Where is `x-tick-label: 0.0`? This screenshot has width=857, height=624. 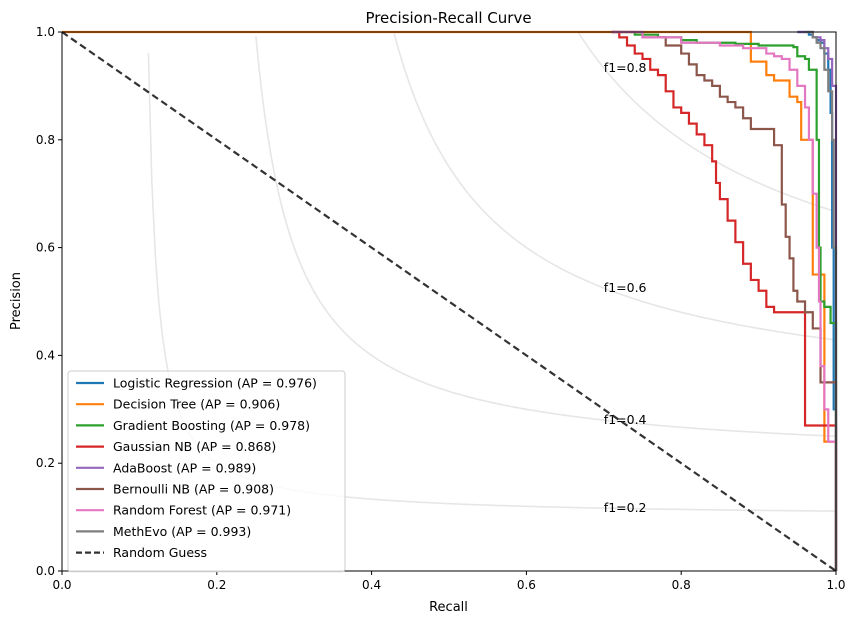 x-tick-label: 0.0 is located at coordinates (61, 585).